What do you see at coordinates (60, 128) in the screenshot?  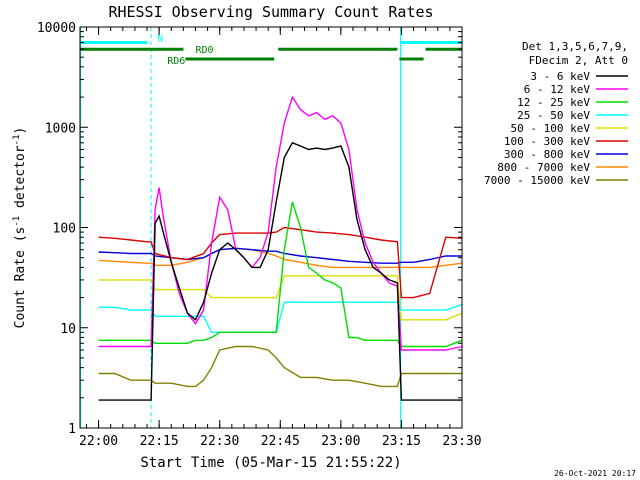 I see `y-tick-label: 1000` at bounding box center [60, 128].